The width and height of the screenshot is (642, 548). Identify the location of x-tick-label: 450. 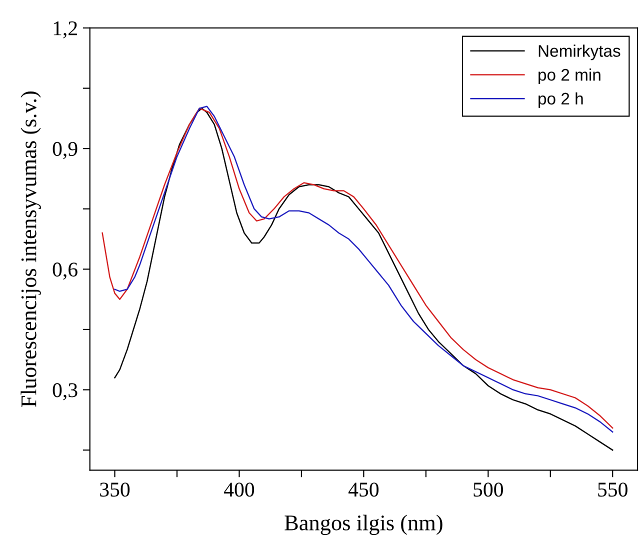
(363, 489).